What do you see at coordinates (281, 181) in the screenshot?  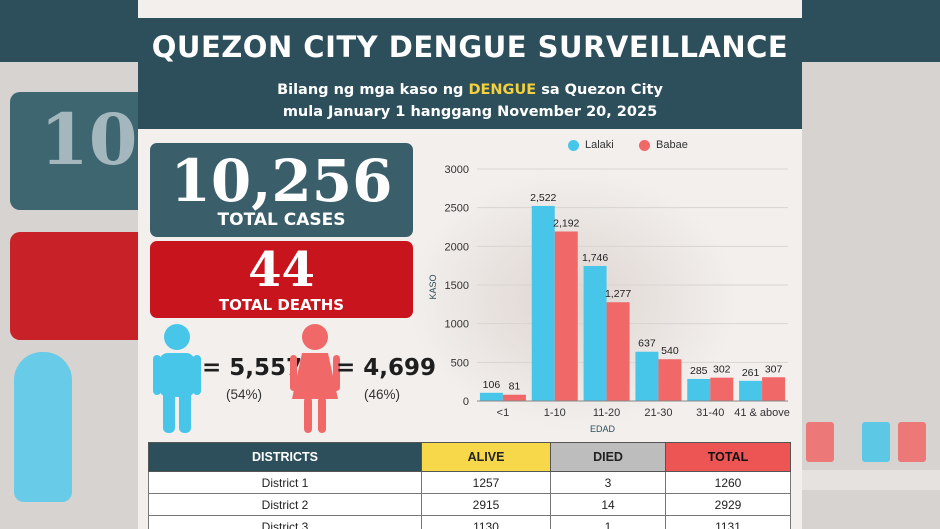 I see `total-cases-value: 10,256` at bounding box center [281, 181].